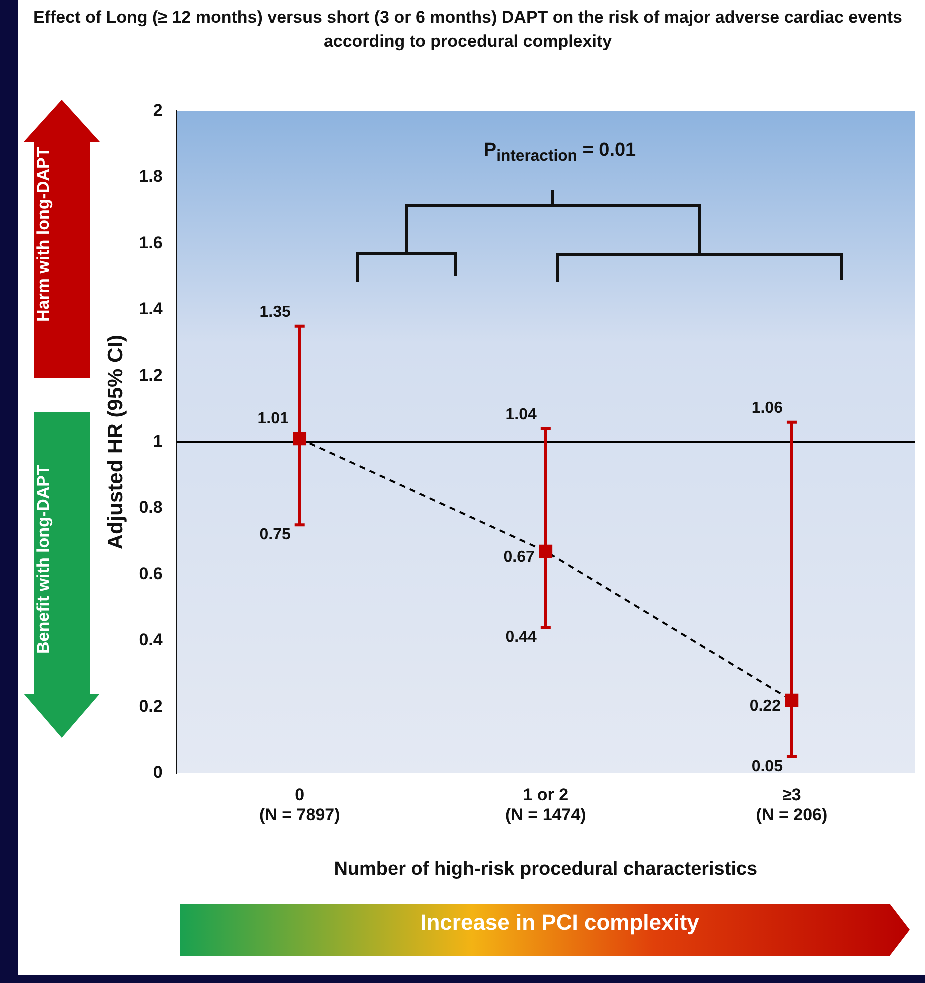 The image size is (925, 983). What do you see at coordinates (468, 30) in the screenshot?
I see `chart-title: Effect of Long (≥ 12 months) versus short (3 or 6 months) DAPT on the risk of major adverse cardiac events according to procedural complexity` at bounding box center [468, 30].